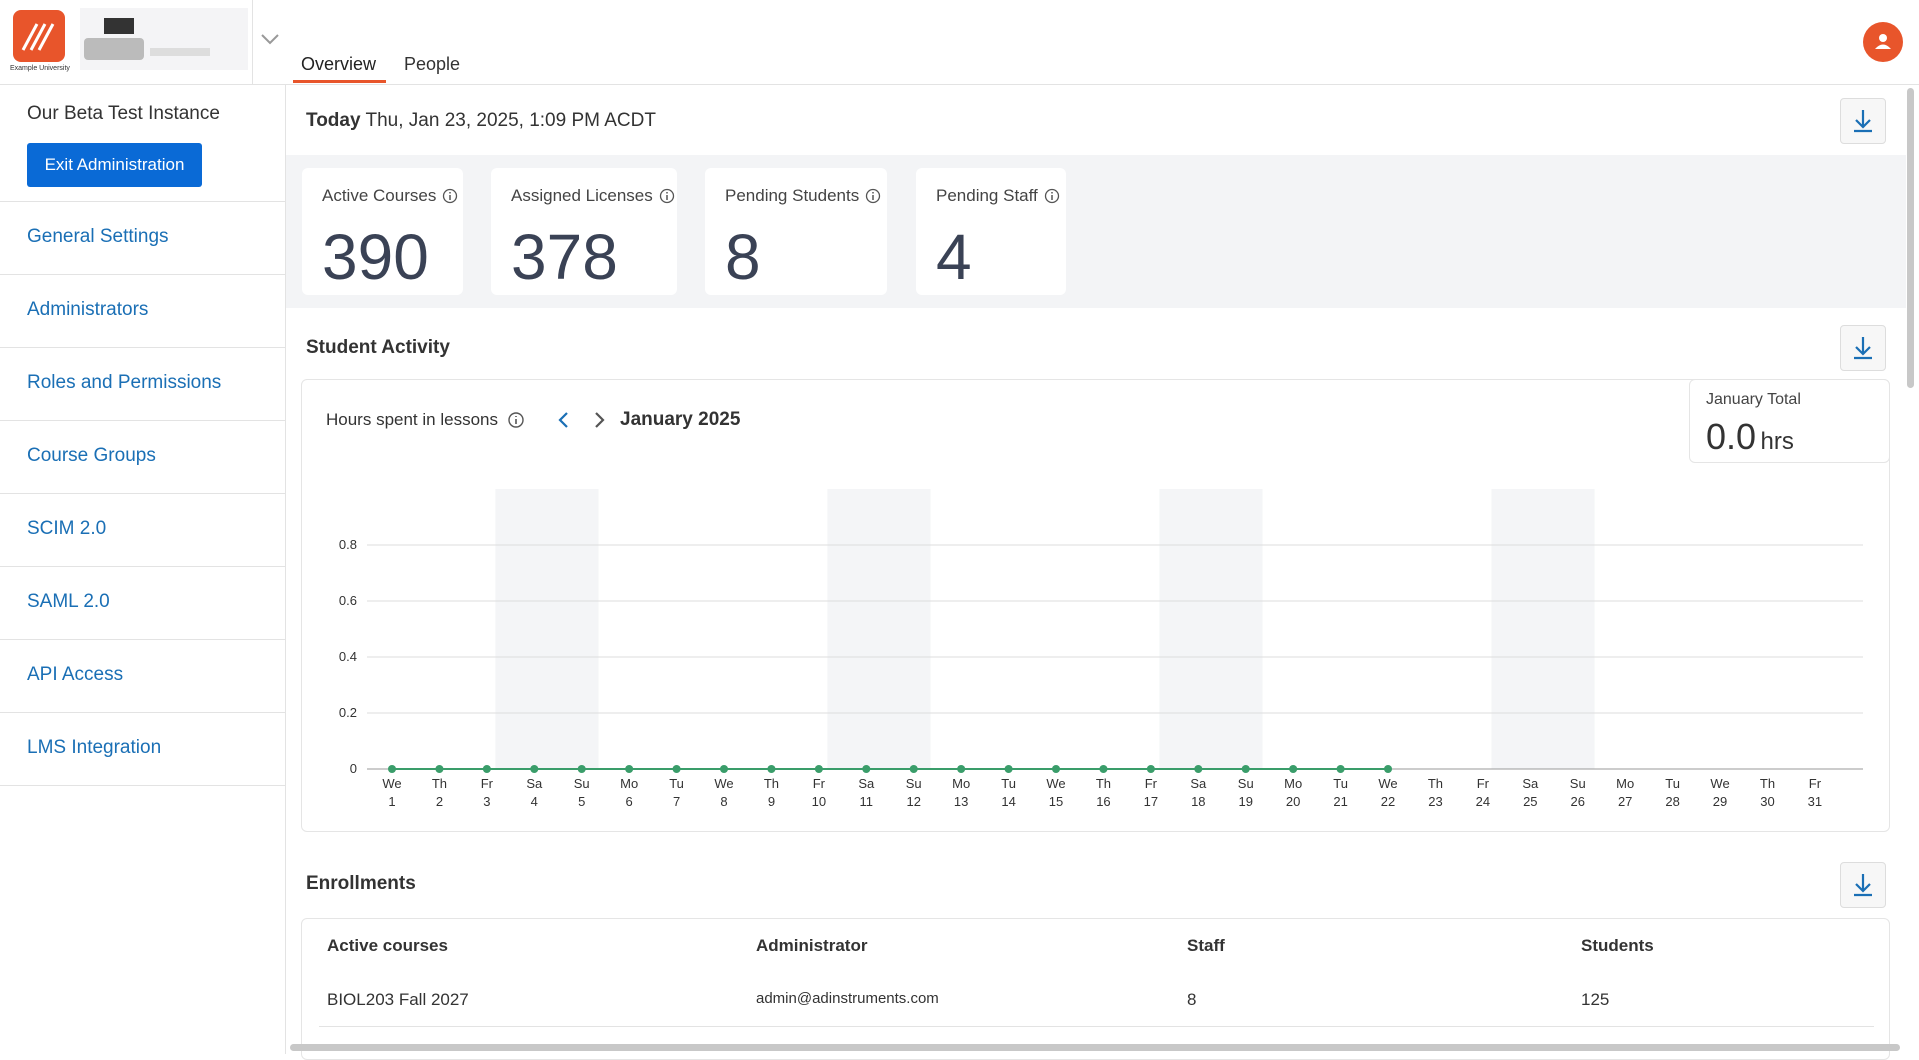 The width and height of the screenshot is (1919, 1060). I want to click on row-divider, so click(1096, 1026).